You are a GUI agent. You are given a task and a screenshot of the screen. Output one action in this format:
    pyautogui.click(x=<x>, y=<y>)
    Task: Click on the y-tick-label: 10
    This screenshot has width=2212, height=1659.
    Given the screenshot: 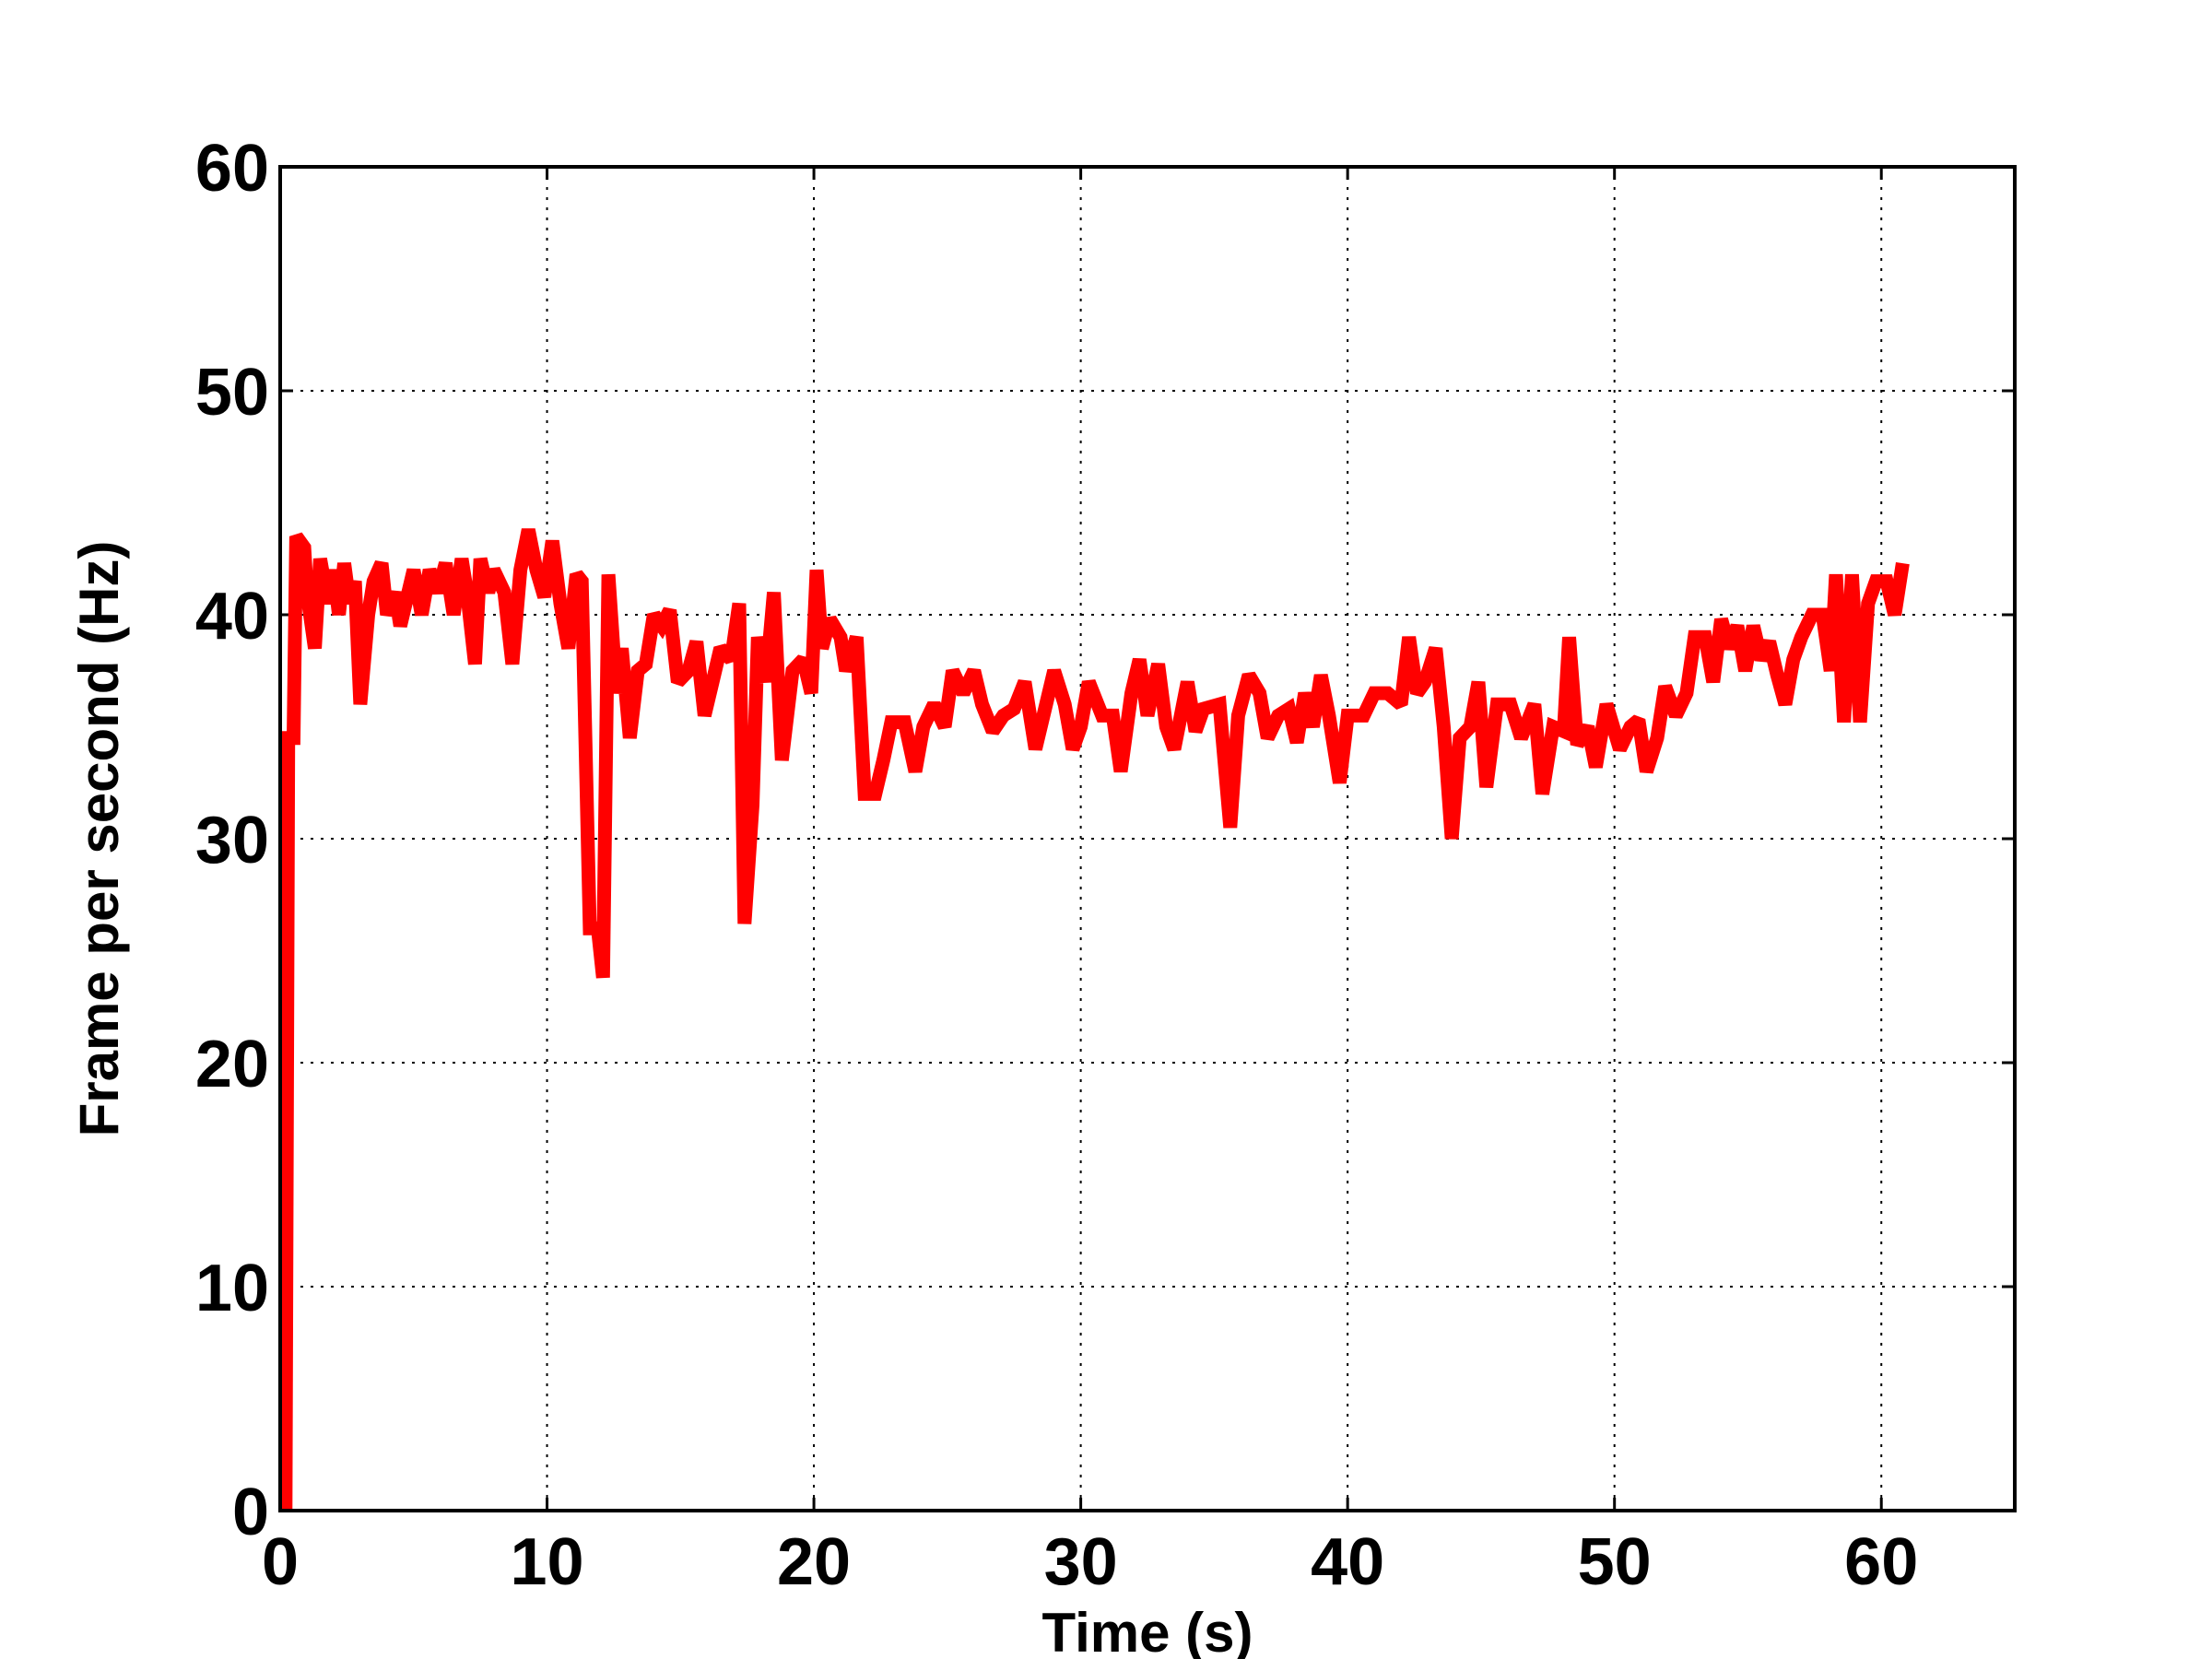 What is the action you would take?
    pyautogui.click(x=232, y=1288)
    